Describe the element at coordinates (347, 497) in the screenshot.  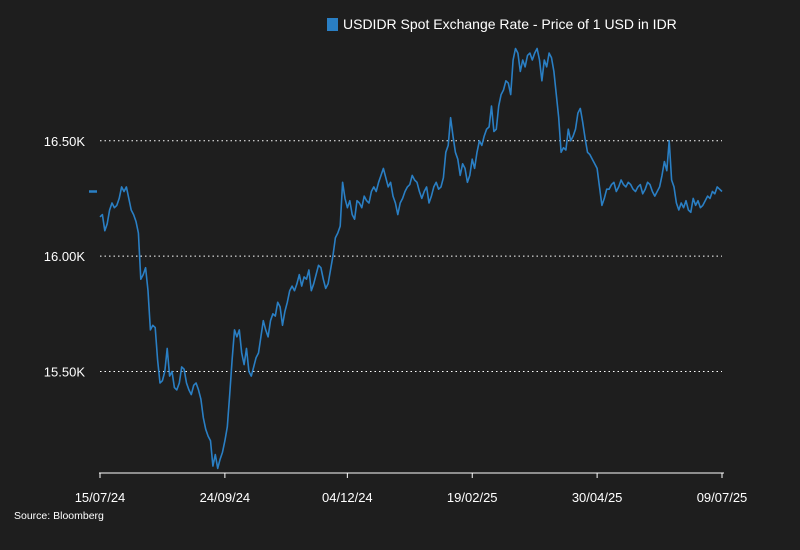
I see `x-tick-label: 04/12/24` at that location.